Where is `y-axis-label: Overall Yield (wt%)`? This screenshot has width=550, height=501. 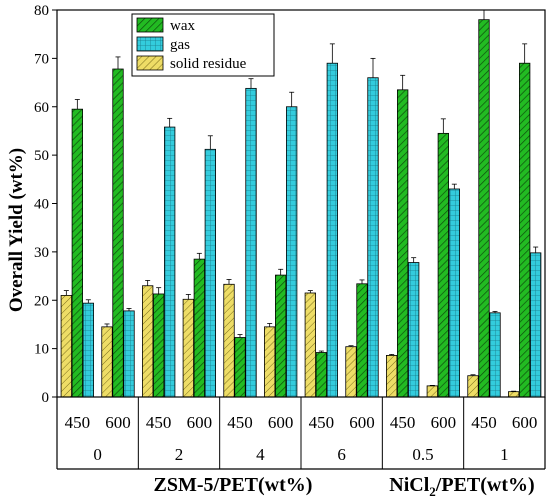
y-axis-label: Overall Yield (wt%) is located at coordinates (16, 230).